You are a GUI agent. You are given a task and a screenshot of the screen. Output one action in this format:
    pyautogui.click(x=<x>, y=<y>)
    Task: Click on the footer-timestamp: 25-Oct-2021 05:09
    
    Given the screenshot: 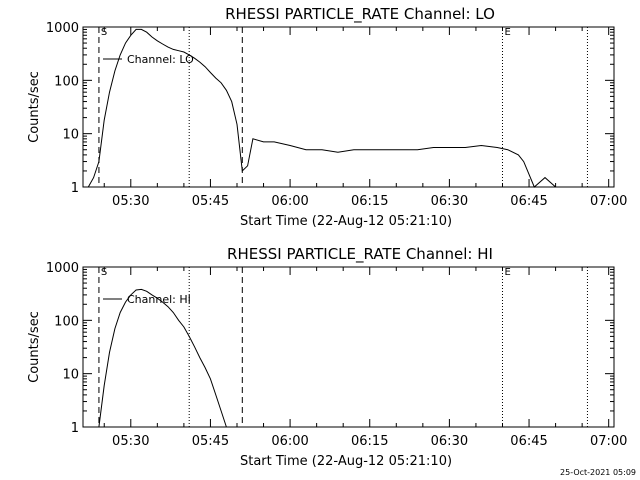 What is the action you would take?
    pyautogui.click(x=598, y=472)
    